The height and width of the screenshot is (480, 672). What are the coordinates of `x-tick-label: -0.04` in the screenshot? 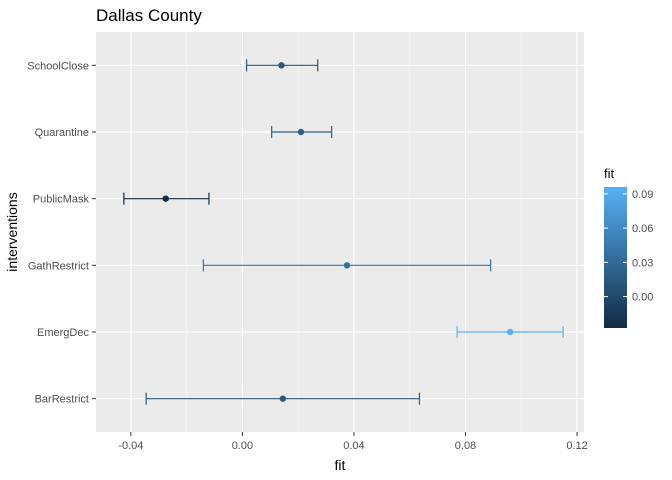 It's located at (130, 446).